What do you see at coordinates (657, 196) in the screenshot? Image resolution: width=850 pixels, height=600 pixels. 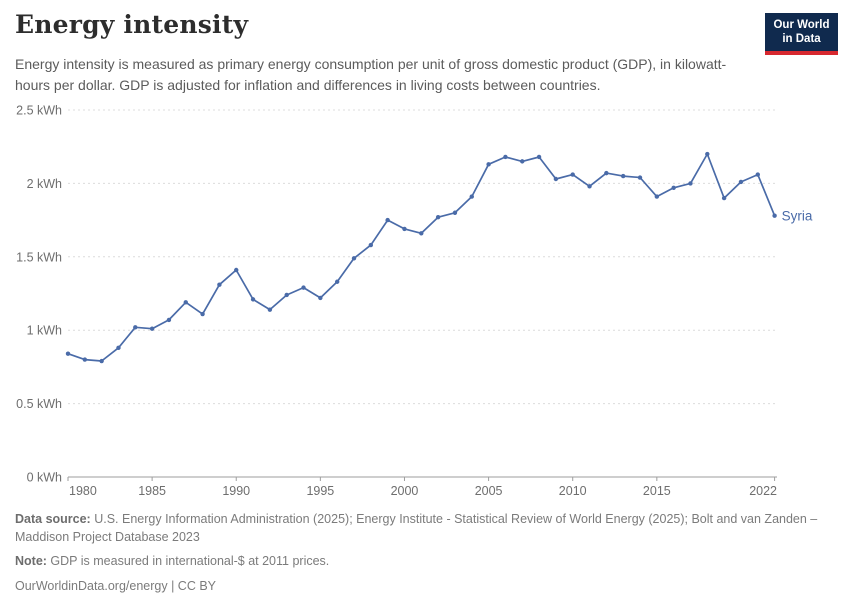 I see `data-point-2015` at bounding box center [657, 196].